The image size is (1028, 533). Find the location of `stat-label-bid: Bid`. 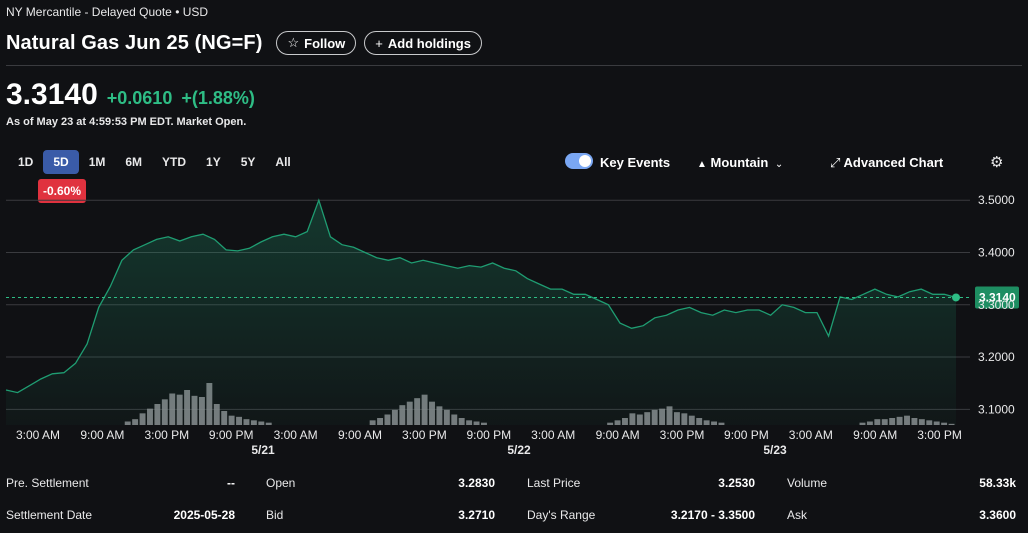

stat-label-bid: Bid is located at coordinates (275, 515).